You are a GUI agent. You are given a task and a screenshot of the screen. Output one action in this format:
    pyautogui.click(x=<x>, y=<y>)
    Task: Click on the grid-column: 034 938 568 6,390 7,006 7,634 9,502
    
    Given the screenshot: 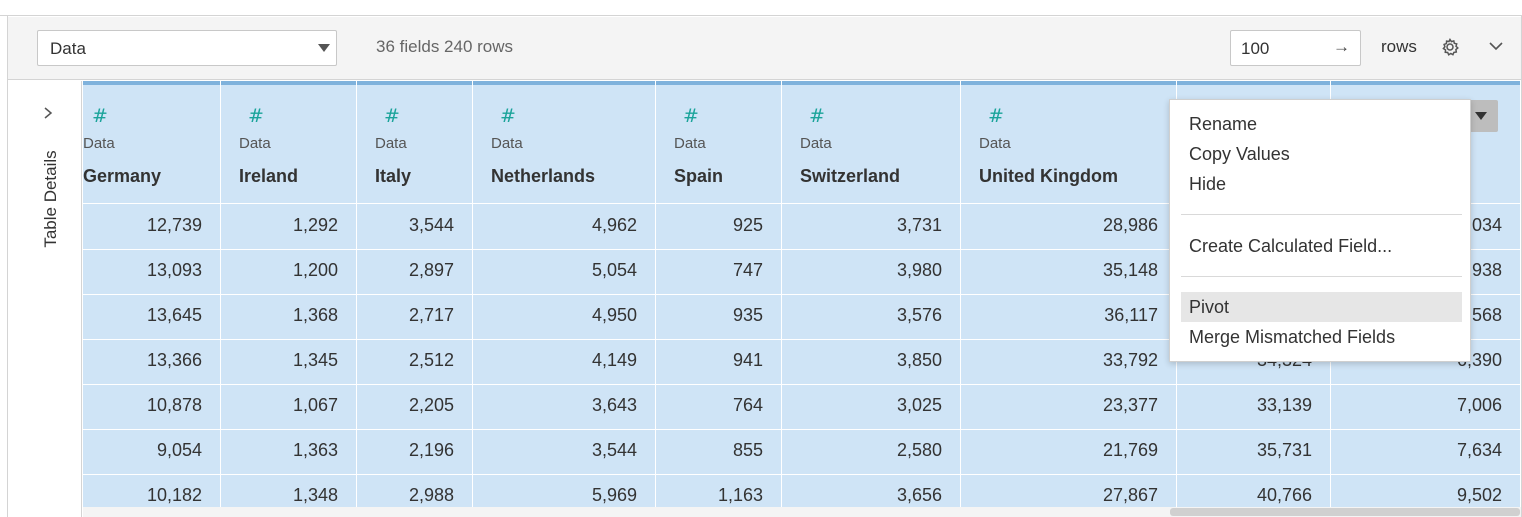 What is the action you would take?
    pyautogui.click(x=1426, y=294)
    